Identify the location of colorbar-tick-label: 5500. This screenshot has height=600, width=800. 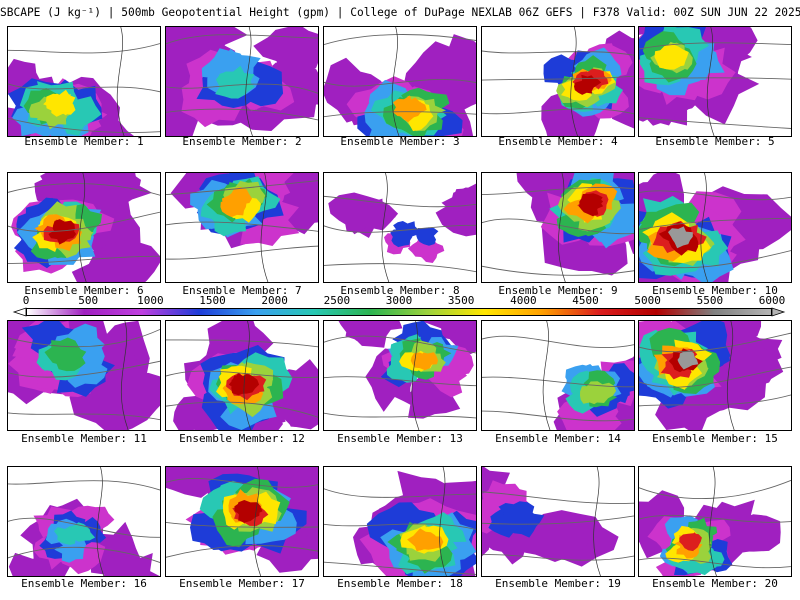
(710, 300).